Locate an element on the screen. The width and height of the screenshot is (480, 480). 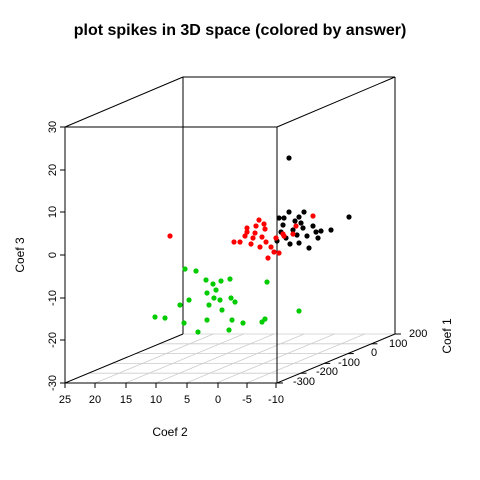
x-tick-label: 0 is located at coordinates (218, 400).